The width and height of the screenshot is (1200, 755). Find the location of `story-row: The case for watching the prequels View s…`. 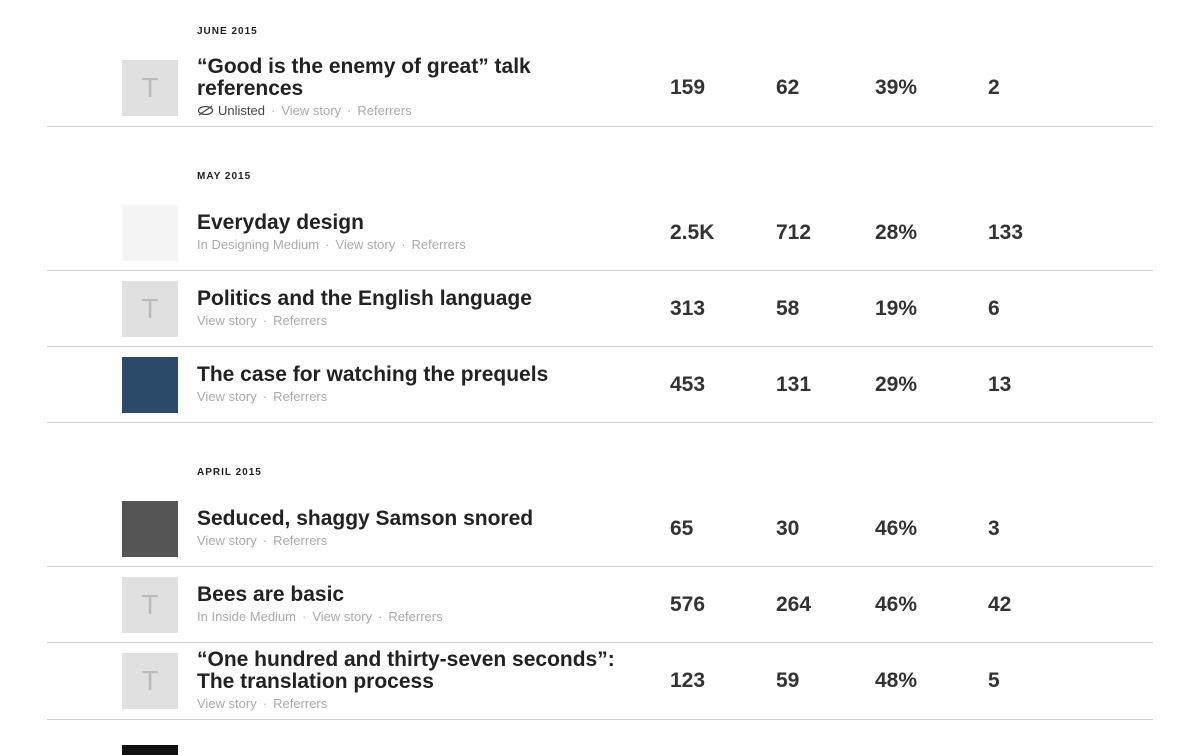

story-row: The case for watching the prequels View s… is located at coordinates (600, 385).